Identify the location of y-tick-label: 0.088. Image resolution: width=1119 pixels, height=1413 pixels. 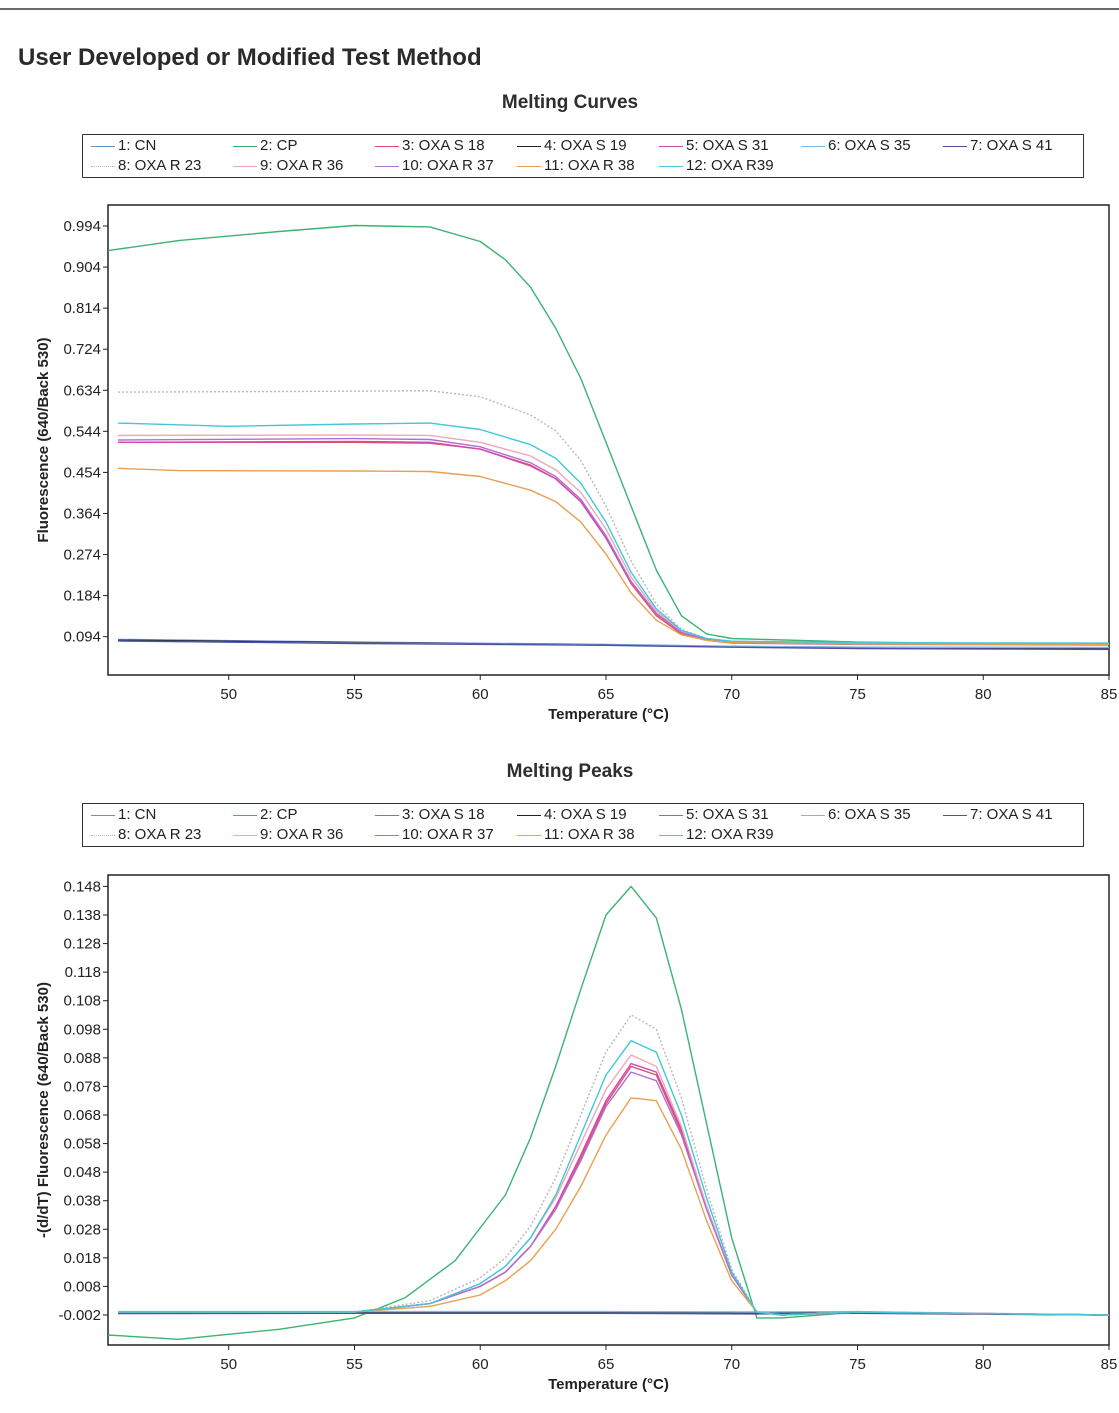
(82, 1058).